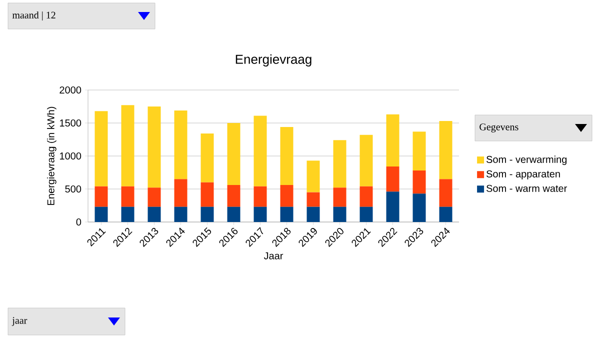  What do you see at coordinates (34, 16) in the screenshot?
I see `text: maand | 12` at bounding box center [34, 16].